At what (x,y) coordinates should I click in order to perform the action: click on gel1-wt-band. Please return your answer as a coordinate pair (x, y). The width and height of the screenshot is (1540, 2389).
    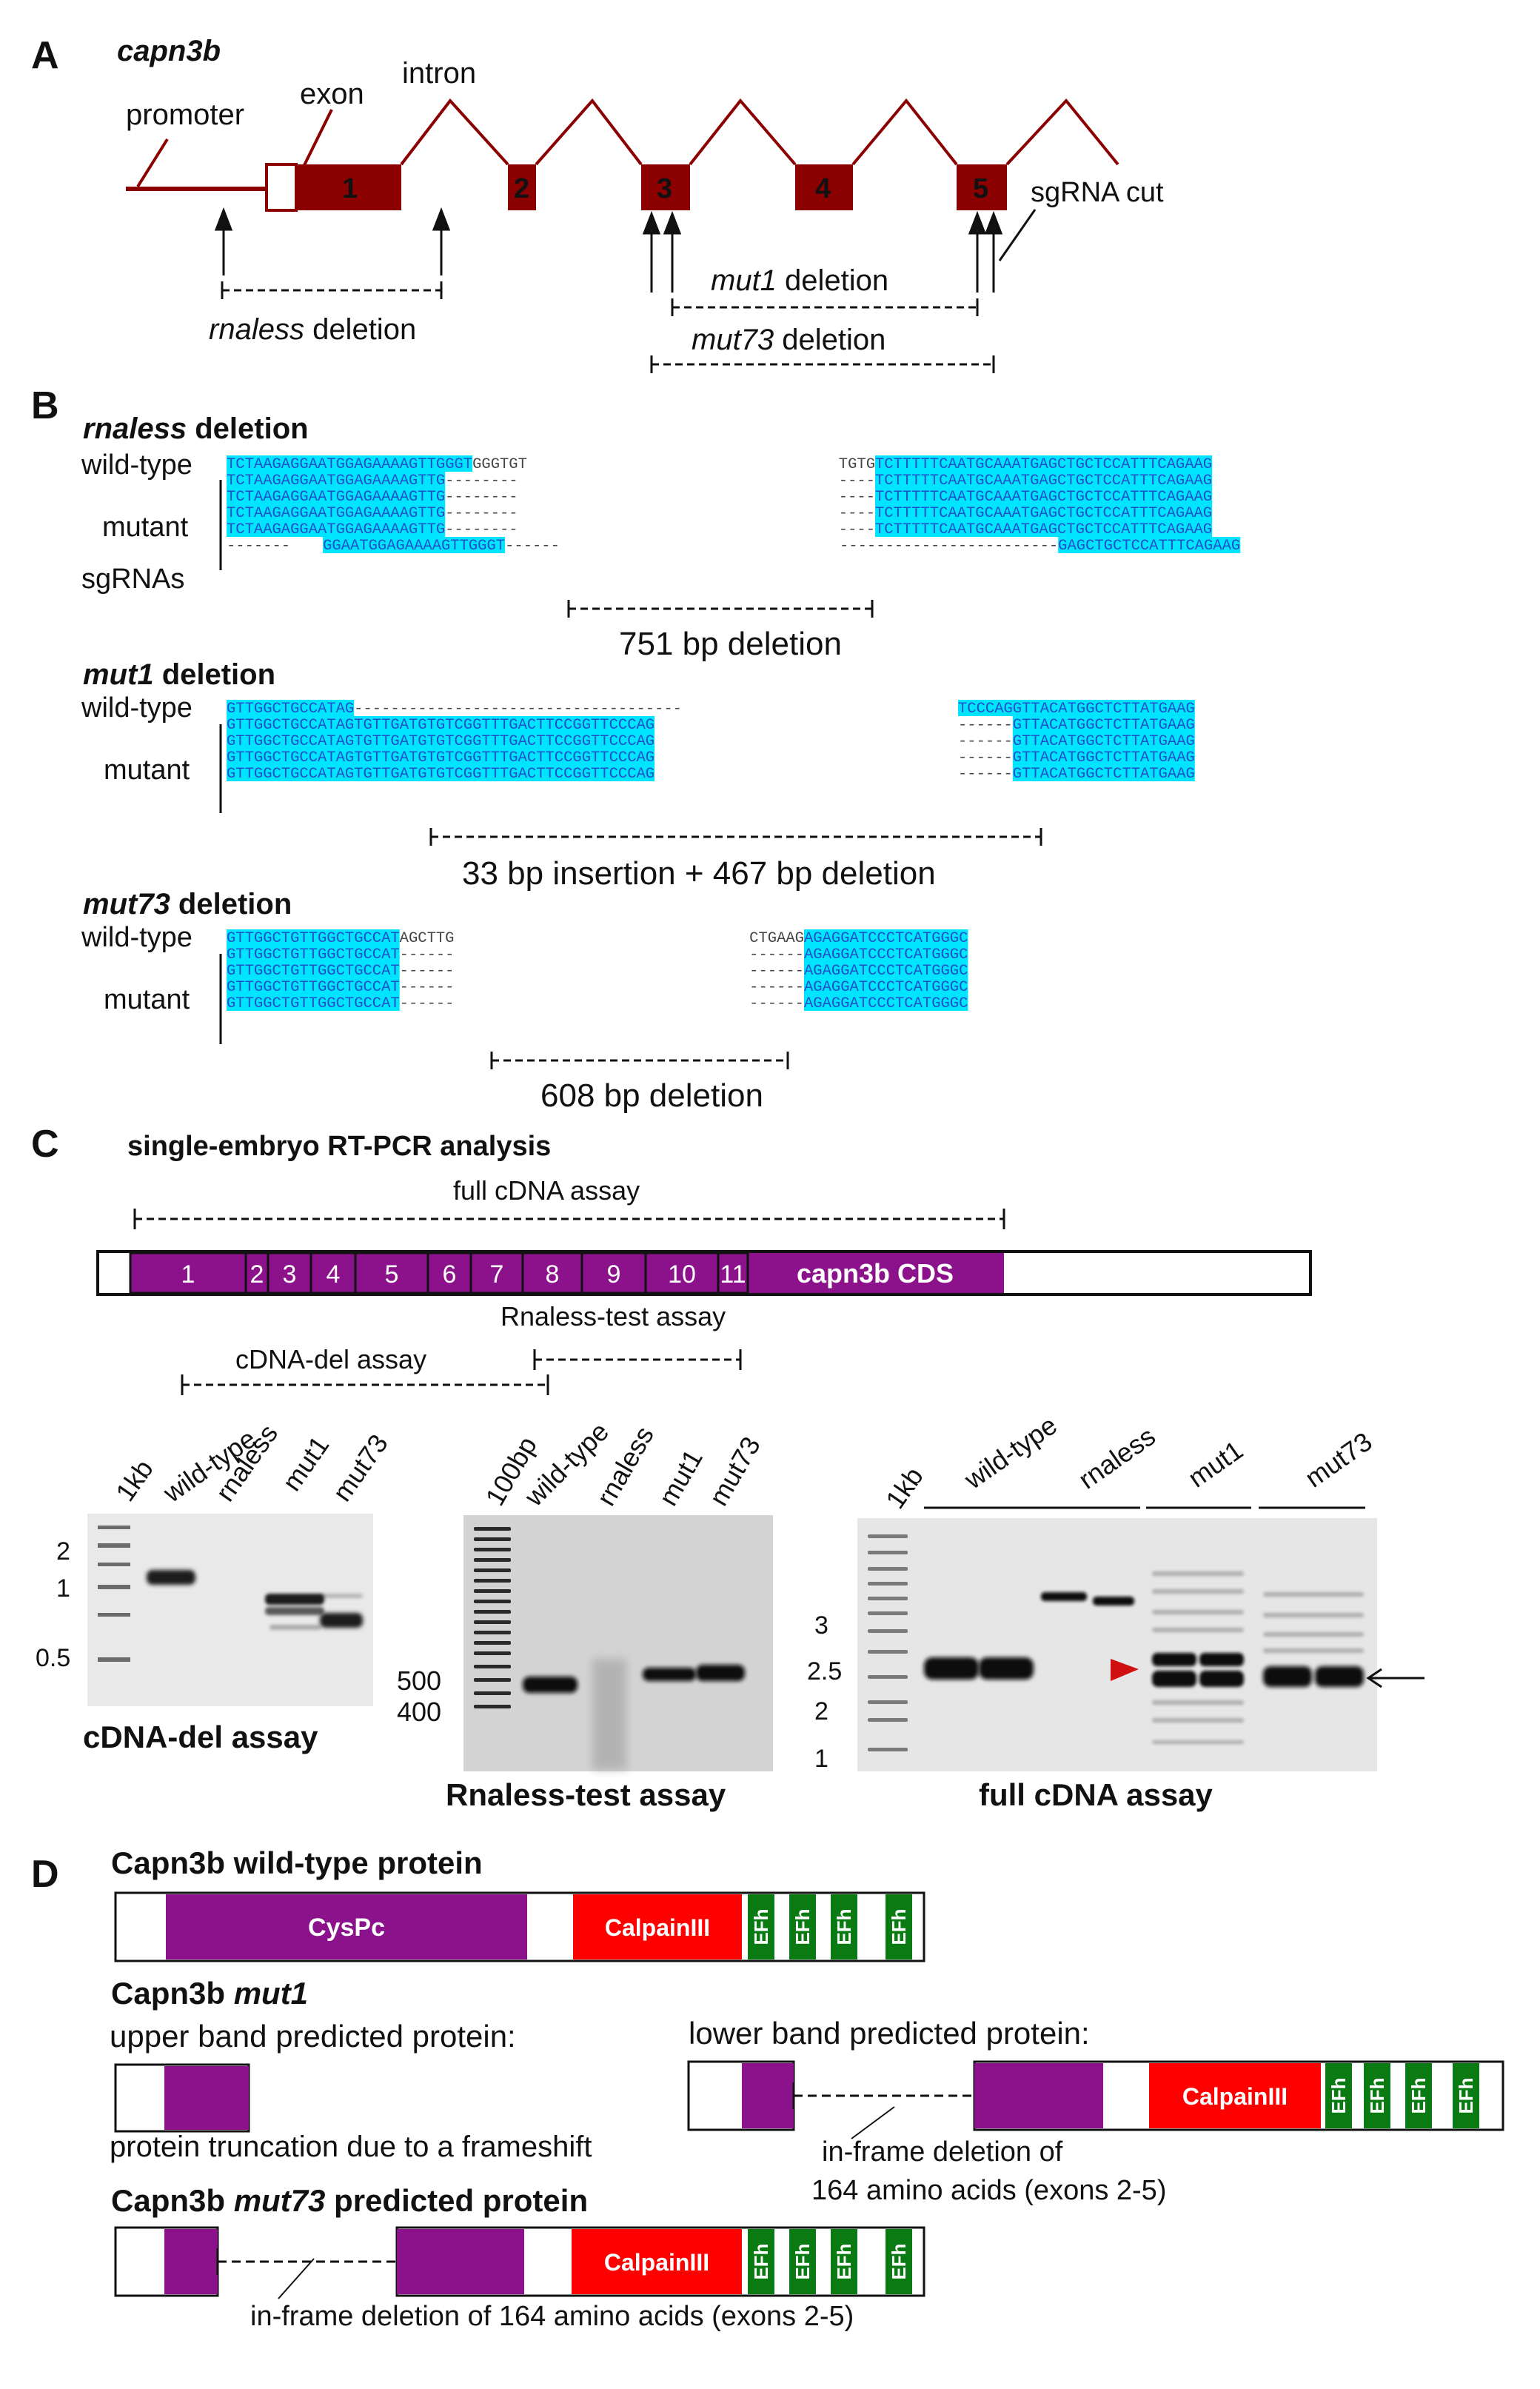
    Looking at the image, I should click on (171, 1577).